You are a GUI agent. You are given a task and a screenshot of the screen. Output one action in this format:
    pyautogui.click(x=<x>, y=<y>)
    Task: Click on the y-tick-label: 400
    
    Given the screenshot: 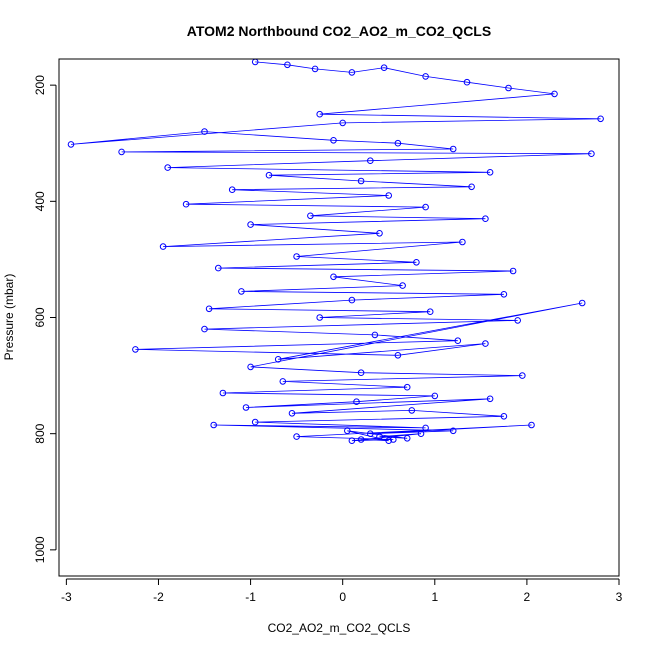 What is the action you would take?
    pyautogui.click(x=40, y=201)
    